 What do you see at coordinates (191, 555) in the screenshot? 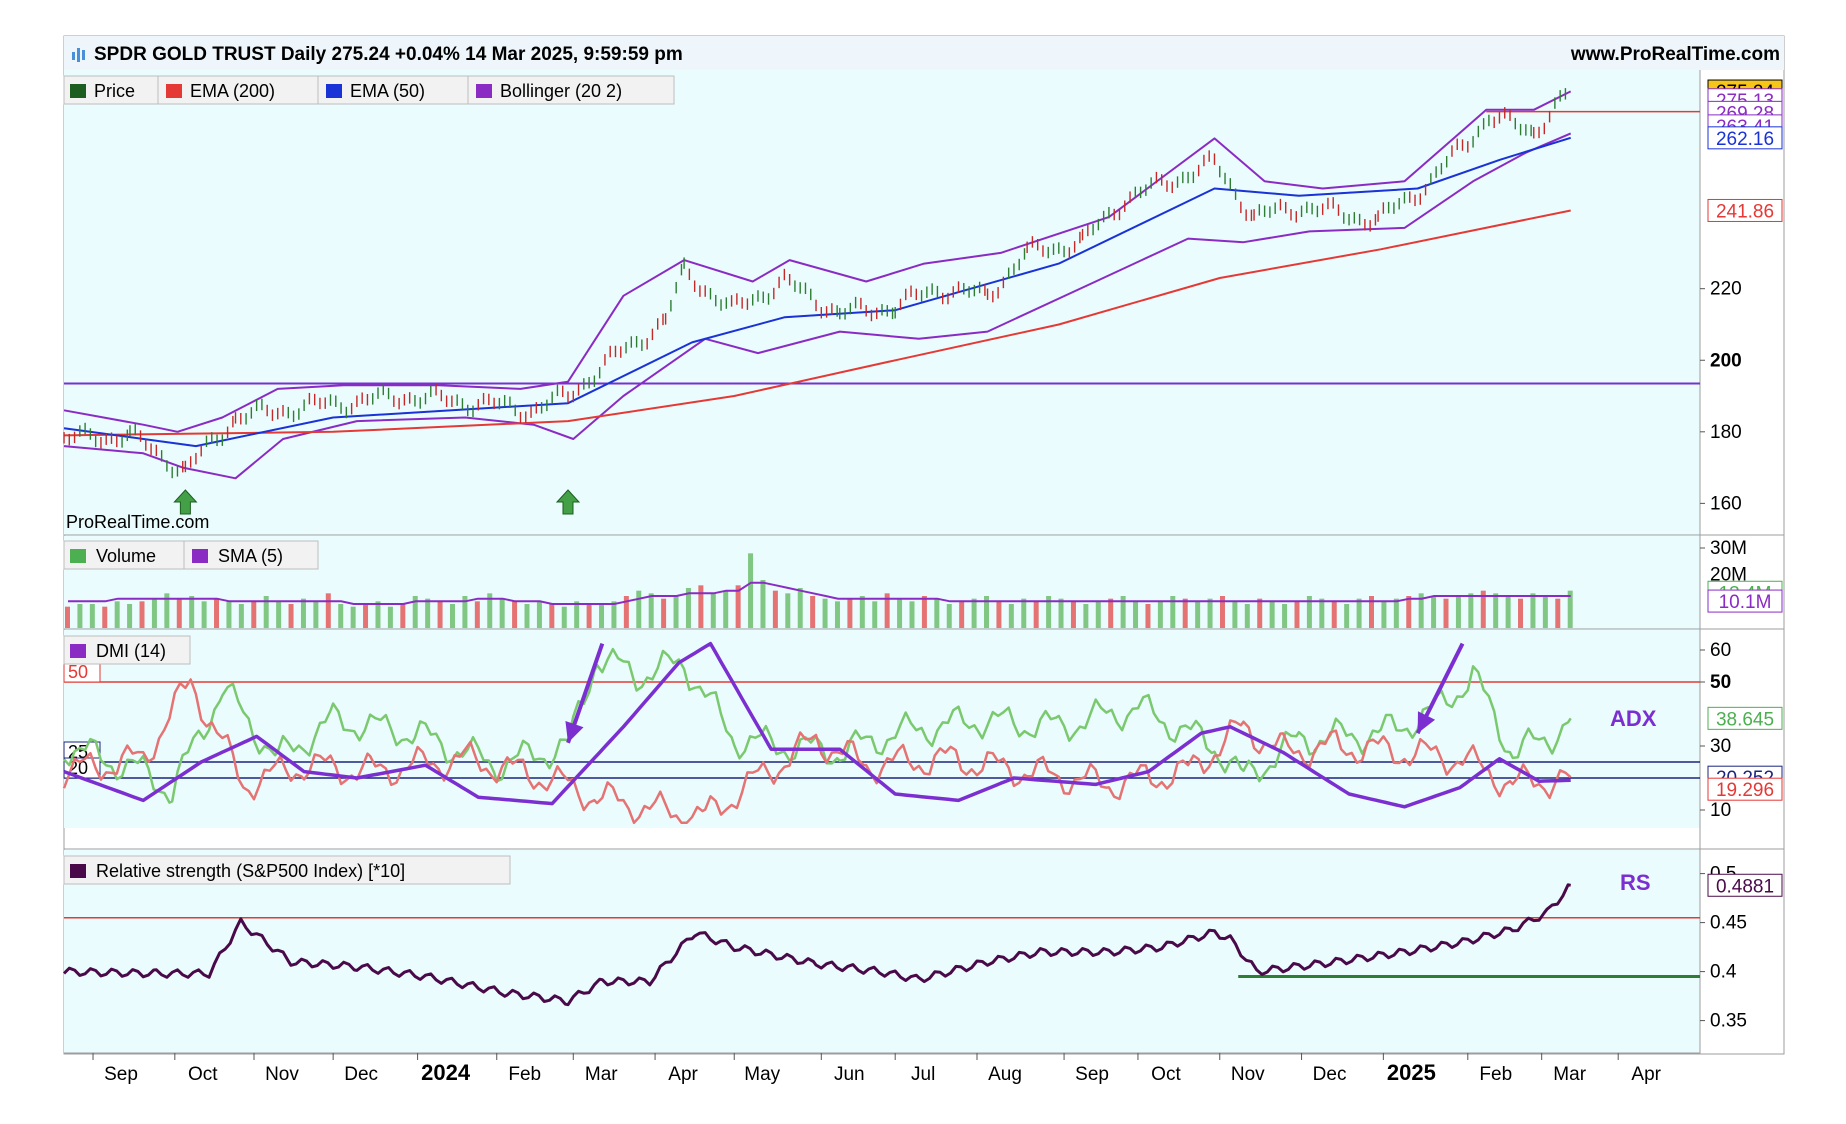
I see `volume-legend: Volume SMA (5)` at bounding box center [191, 555].